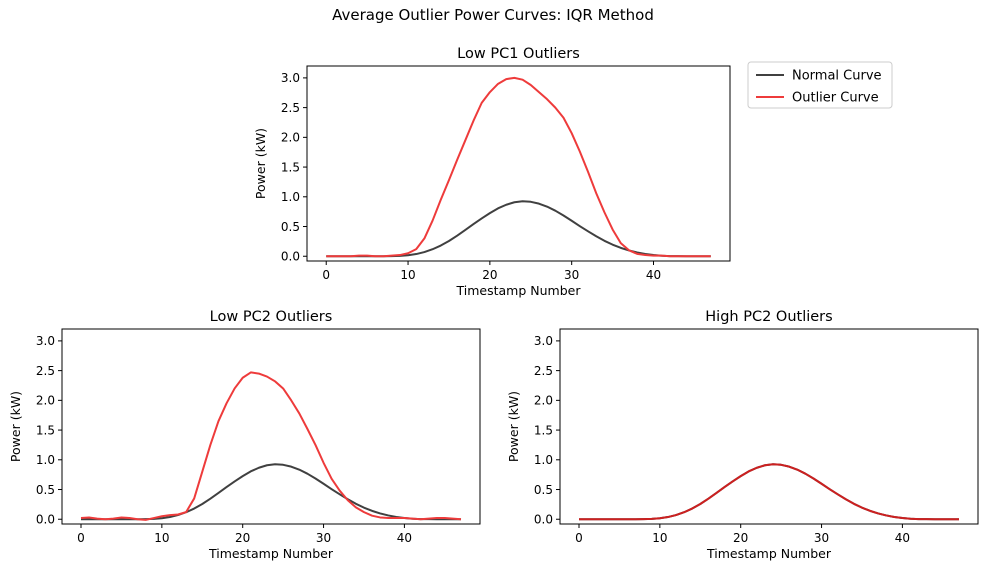  I want to click on chart-title: Low PC2 Outliers, so click(271, 317).